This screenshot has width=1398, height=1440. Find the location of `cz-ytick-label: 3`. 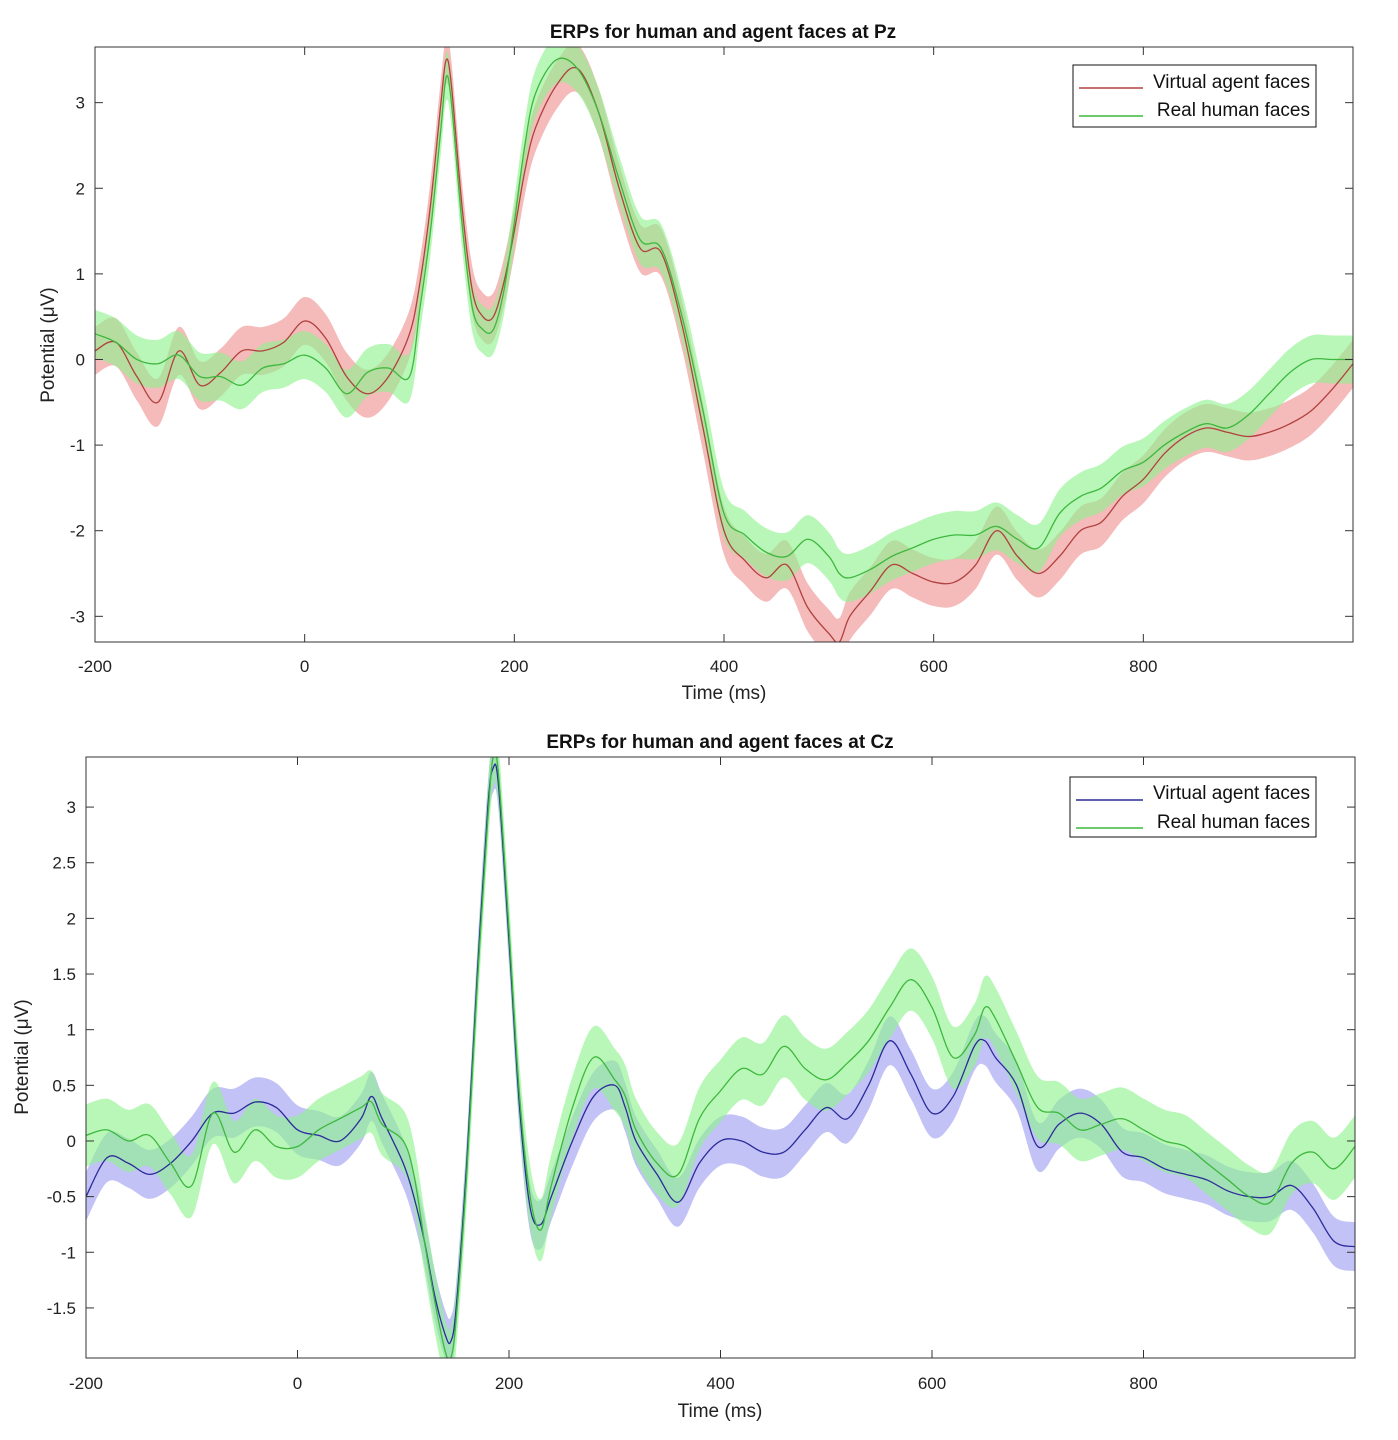

cz-ytick-label: 3 is located at coordinates (71, 807).